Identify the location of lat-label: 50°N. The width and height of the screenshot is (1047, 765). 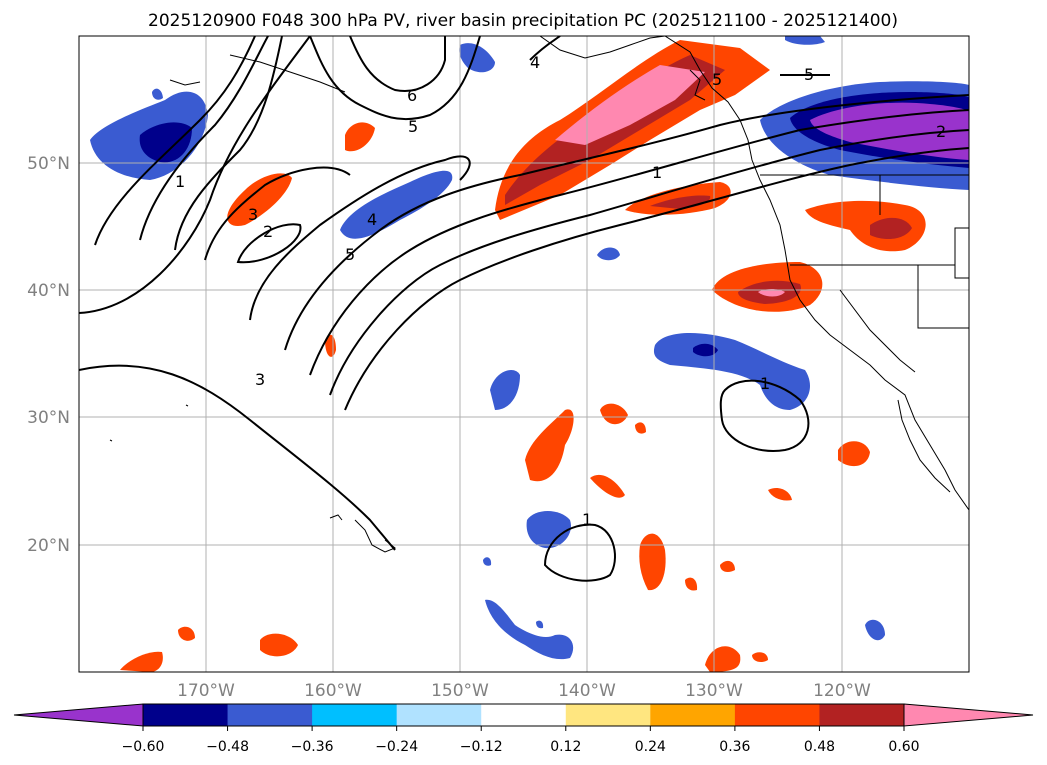
(48, 164).